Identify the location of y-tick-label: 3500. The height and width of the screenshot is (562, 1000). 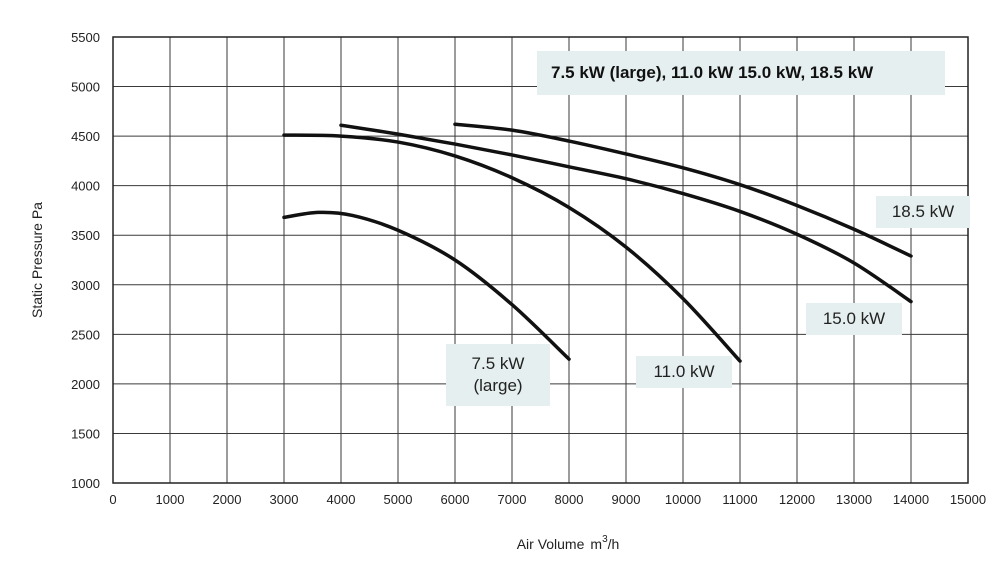
(85, 235).